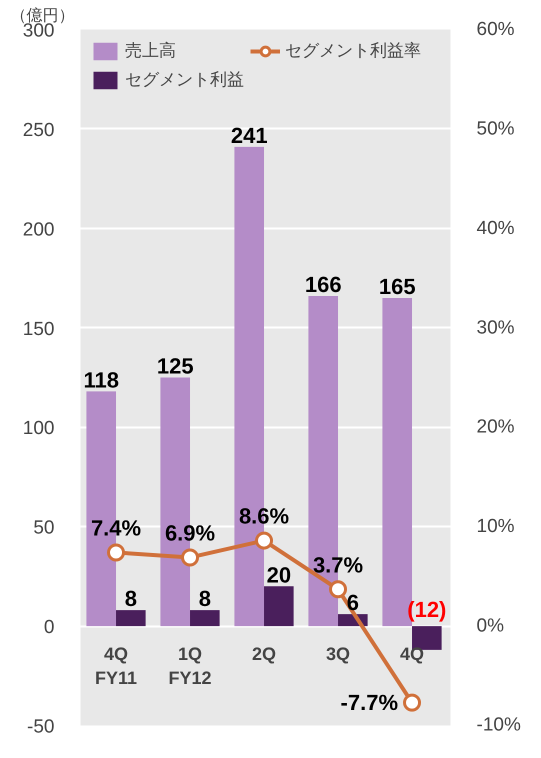  I want to click on x-tick-label: 3Q, so click(338, 654).